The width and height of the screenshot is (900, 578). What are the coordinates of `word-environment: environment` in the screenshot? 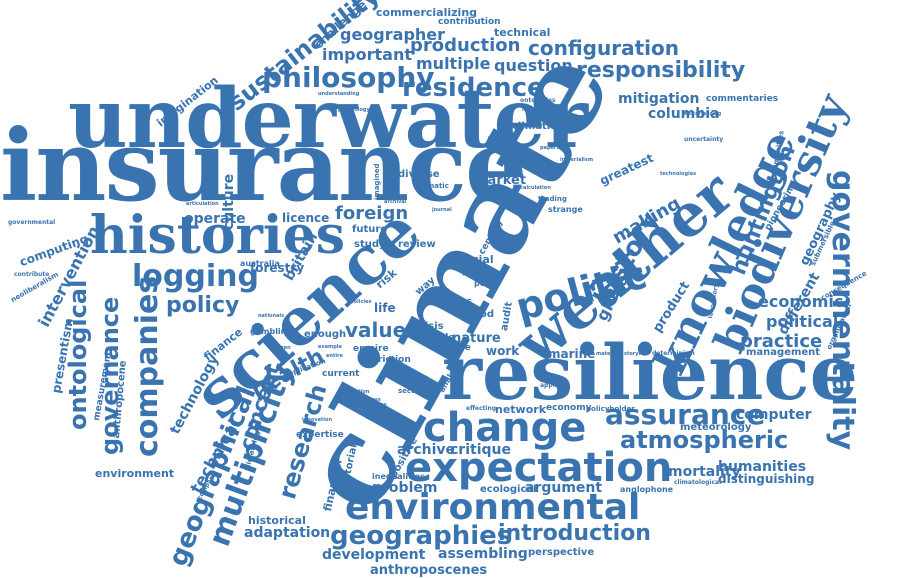 It's located at (135, 473).